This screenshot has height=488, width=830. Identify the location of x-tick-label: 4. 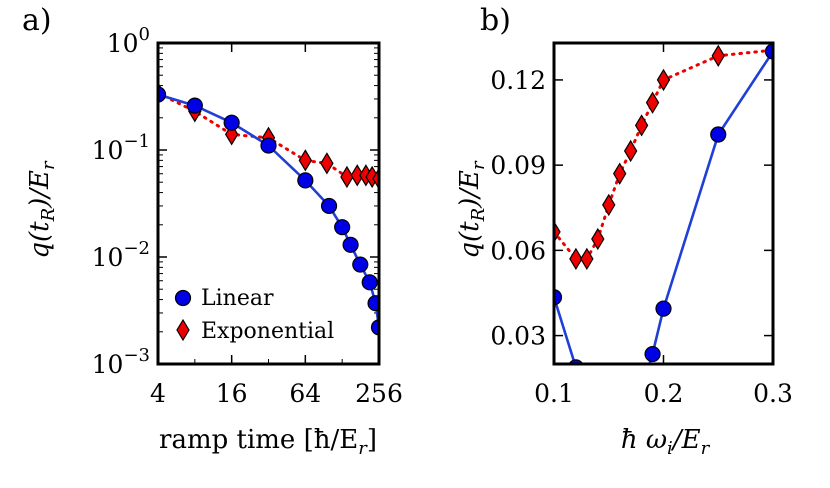
(158, 393).